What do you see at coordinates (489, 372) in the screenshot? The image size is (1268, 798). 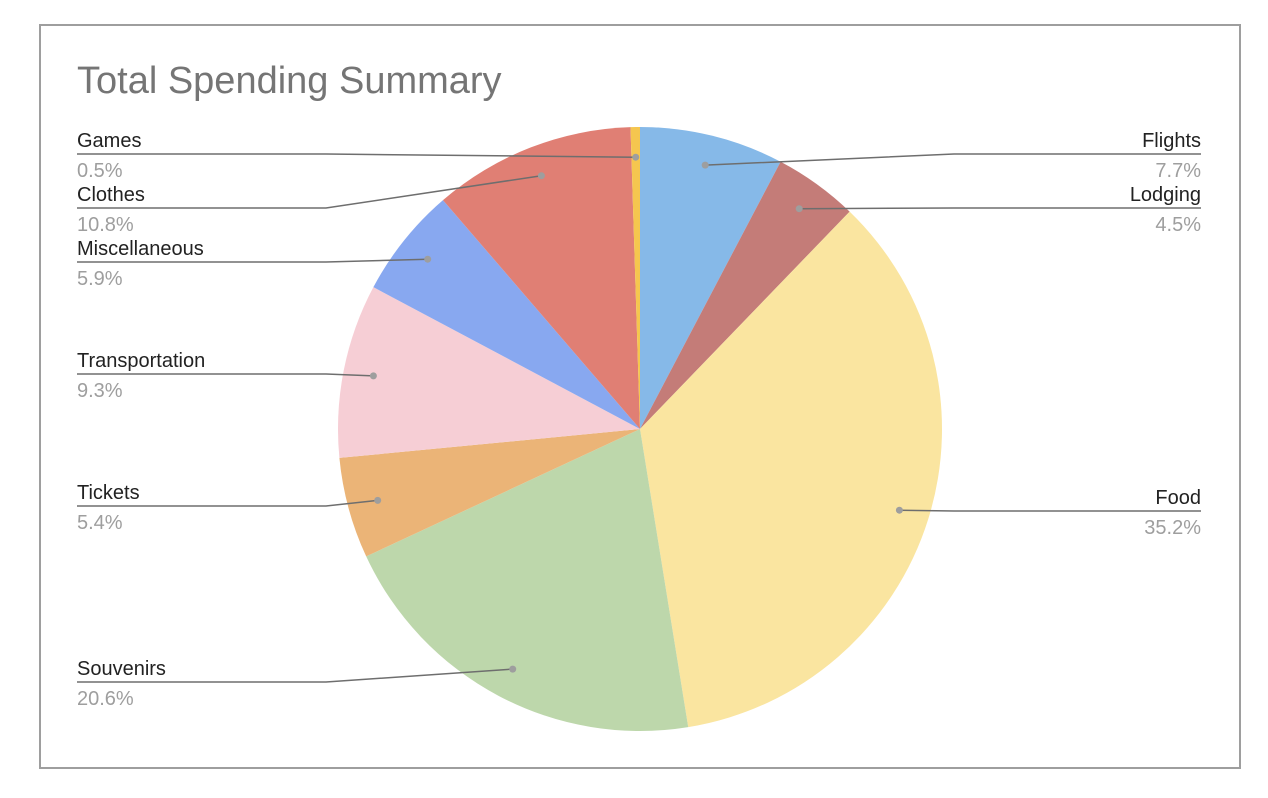 I see `pie-slice-transportation` at bounding box center [489, 372].